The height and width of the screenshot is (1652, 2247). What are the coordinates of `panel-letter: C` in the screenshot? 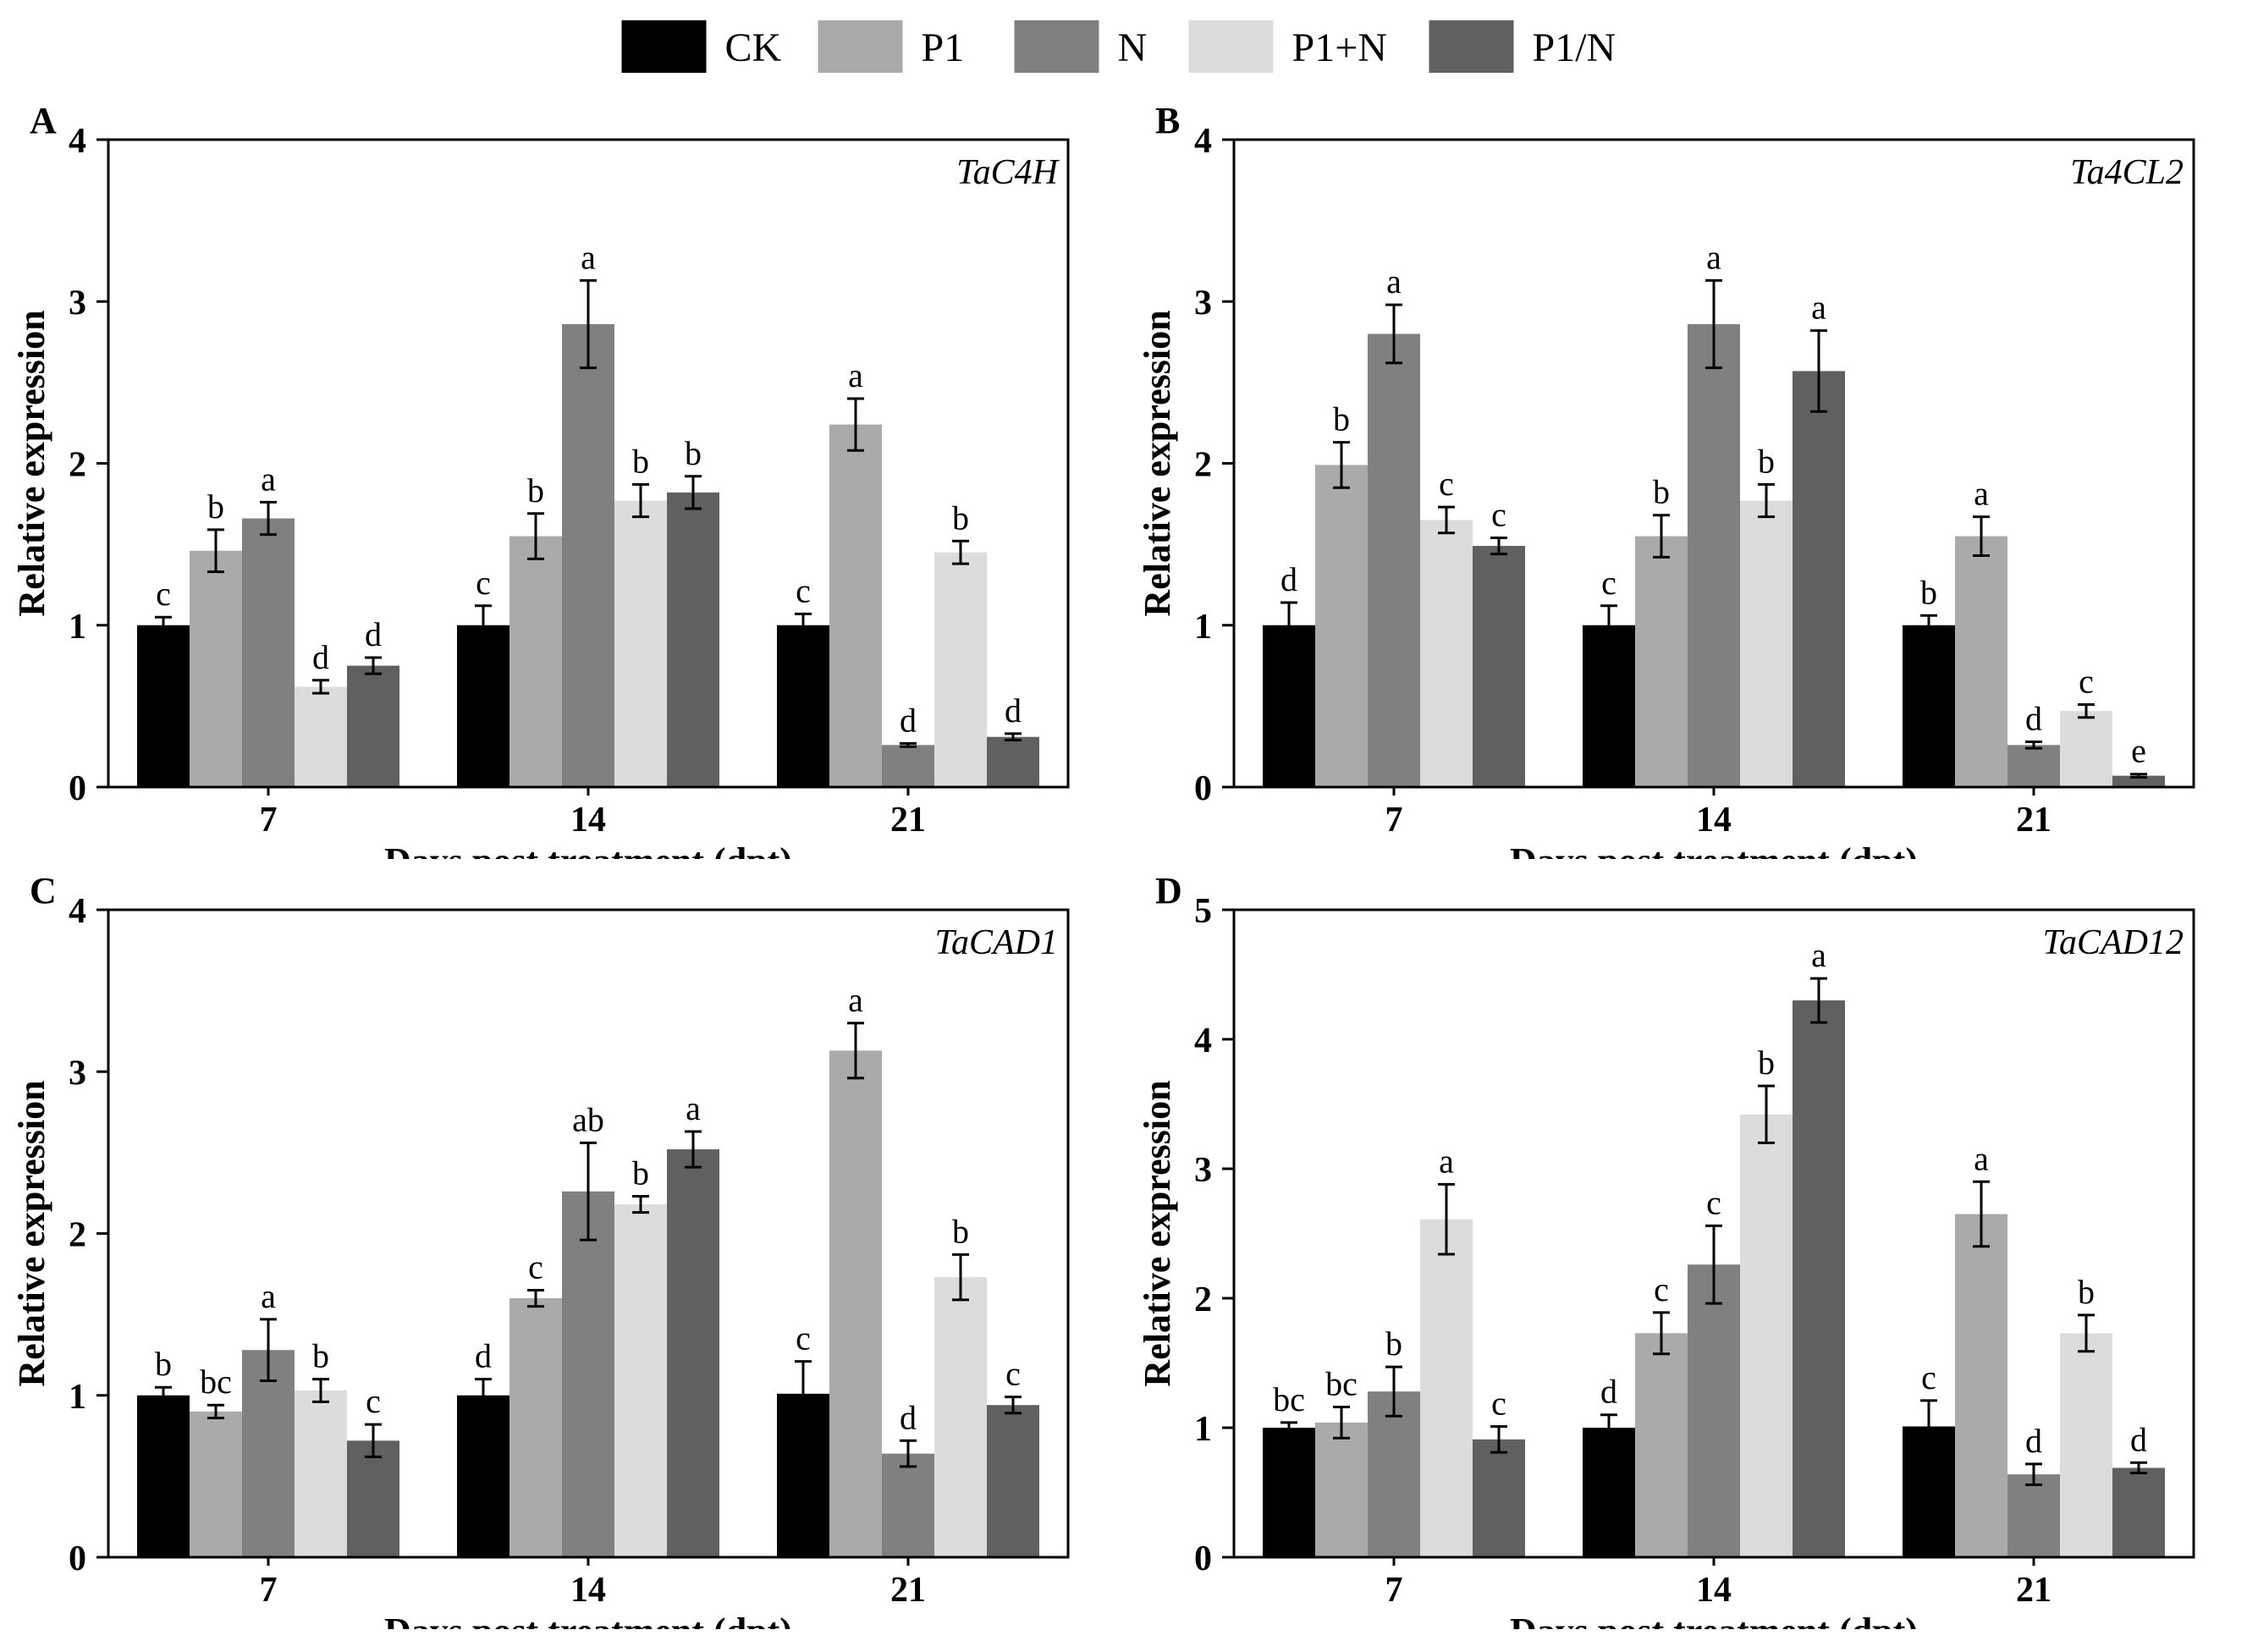 It's located at (43, 890).